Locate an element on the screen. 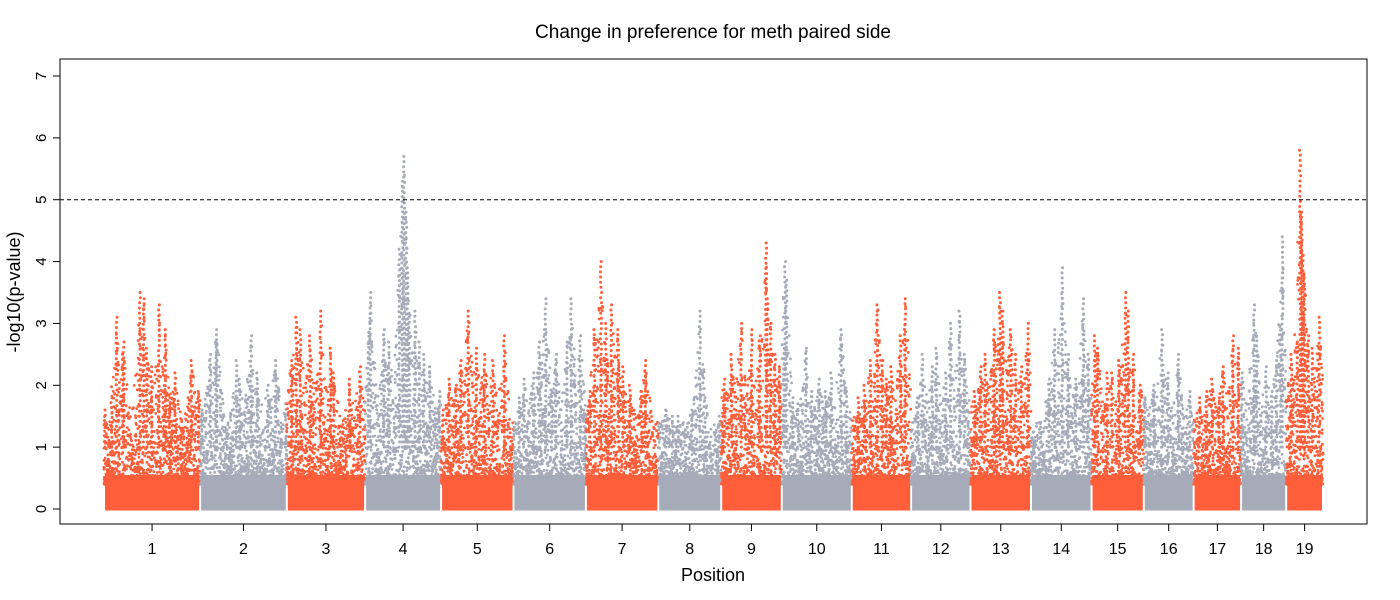 The height and width of the screenshot is (600, 1400). x-tick-label: 12 is located at coordinates (941, 549).